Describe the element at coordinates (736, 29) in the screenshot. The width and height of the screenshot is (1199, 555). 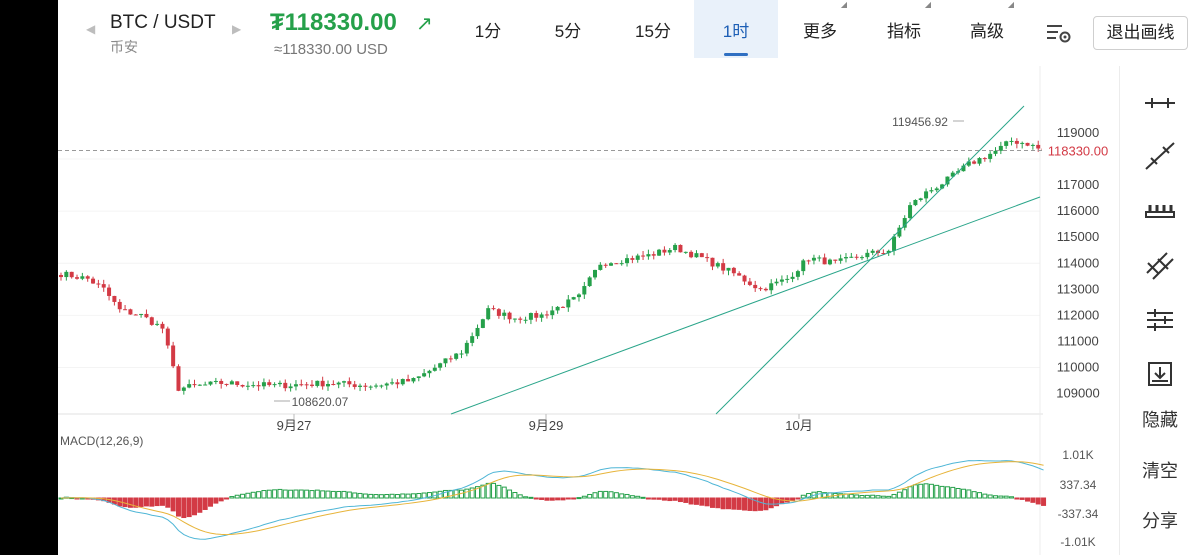
I see `tab-1h: 1时` at that location.